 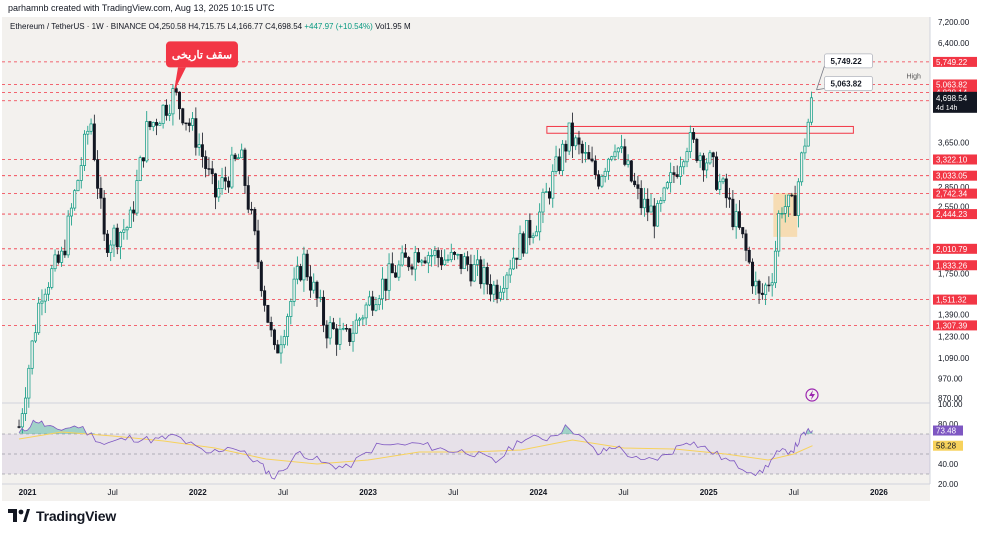 I want to click on rsi-ma-line, so click(x=415, y=448).